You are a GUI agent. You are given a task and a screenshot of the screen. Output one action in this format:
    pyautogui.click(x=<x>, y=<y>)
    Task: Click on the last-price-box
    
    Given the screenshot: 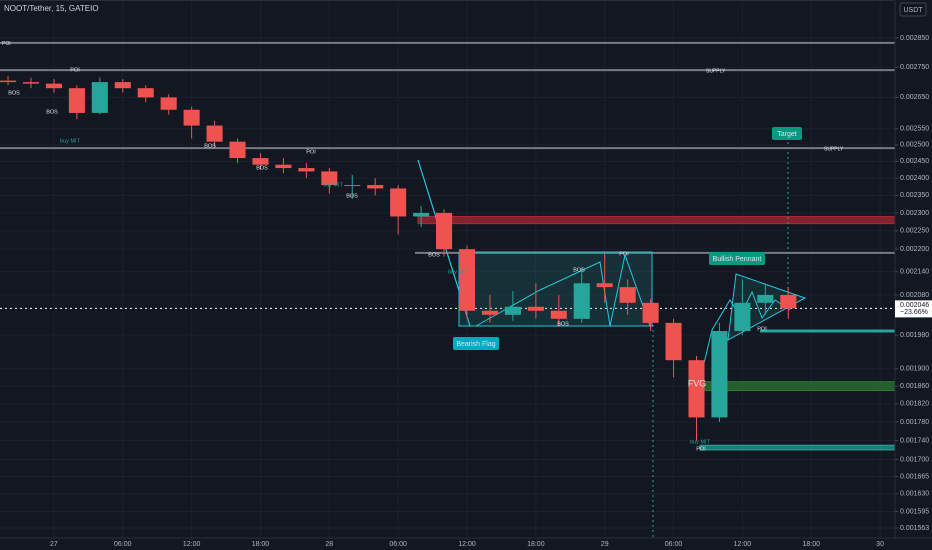 What is the action you would take?
    pyautogui.click(x=913, y=309)
    